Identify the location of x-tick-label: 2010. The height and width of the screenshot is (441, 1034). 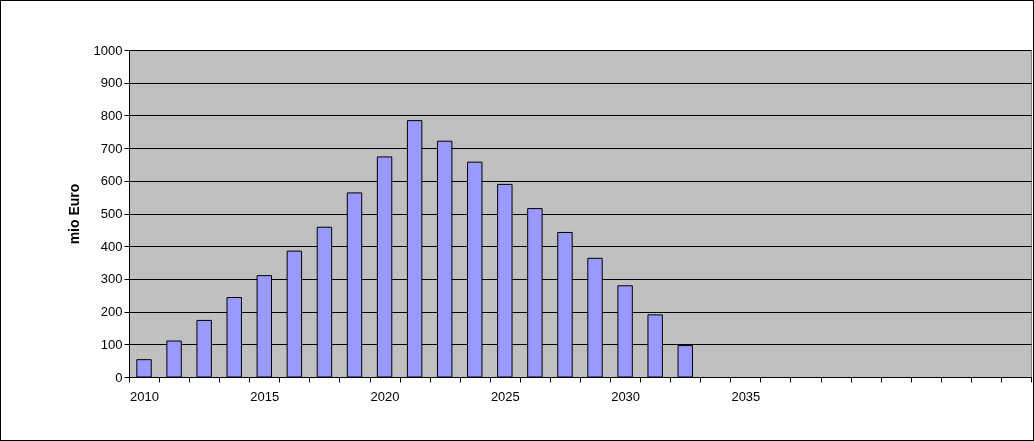
(144, 396).